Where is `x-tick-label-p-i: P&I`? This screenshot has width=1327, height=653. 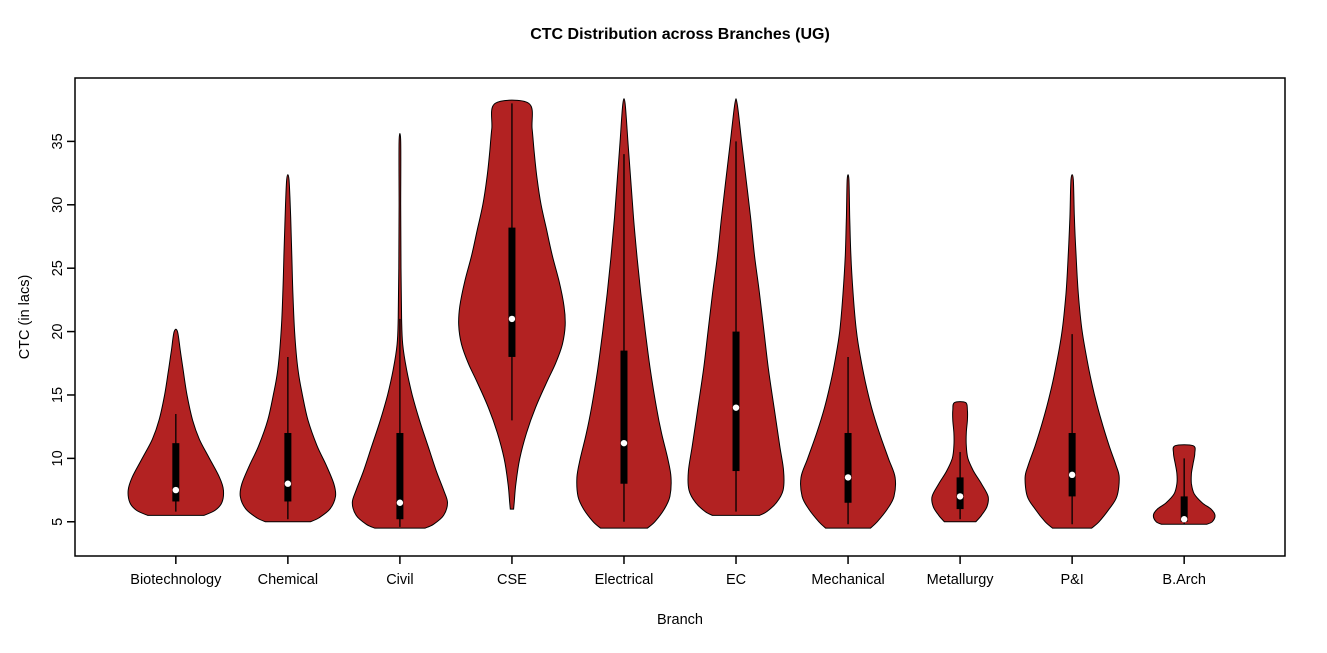 x-tick-label-p-i: P&I is located at coordinates (1071, 580).